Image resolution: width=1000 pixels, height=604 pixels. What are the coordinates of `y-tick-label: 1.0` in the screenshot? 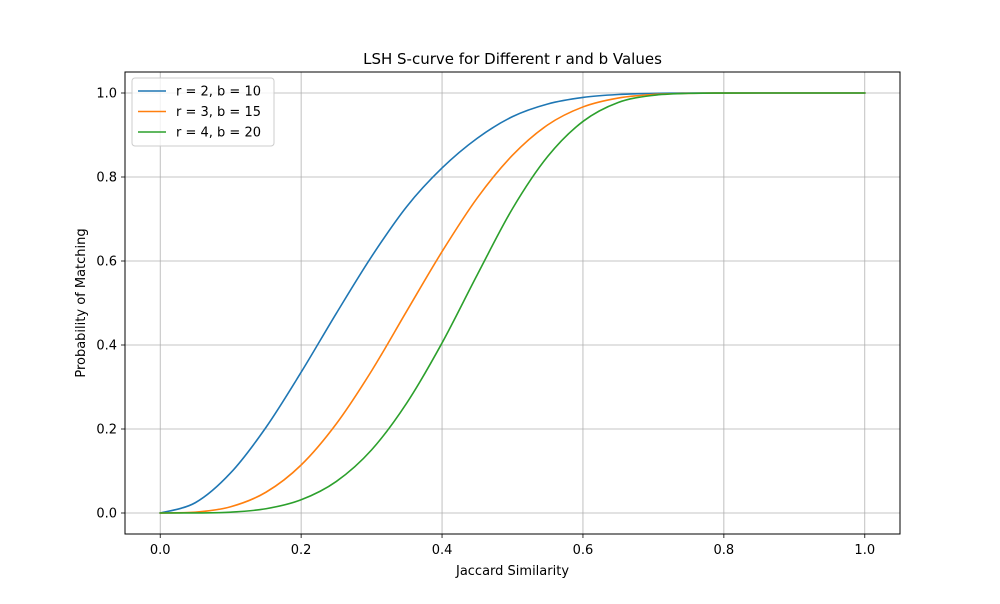 It's located at (106, 94).